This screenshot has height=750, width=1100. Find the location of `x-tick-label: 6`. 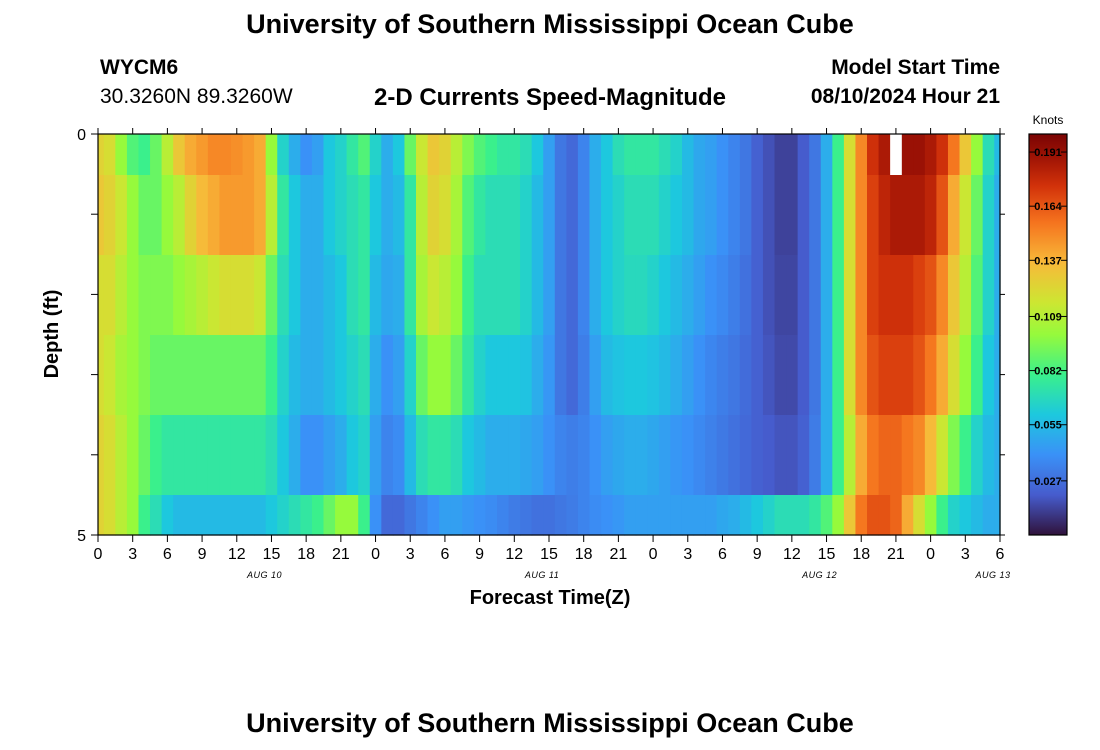

x-tick-label: 6 is located at coordinates (1000, 554).